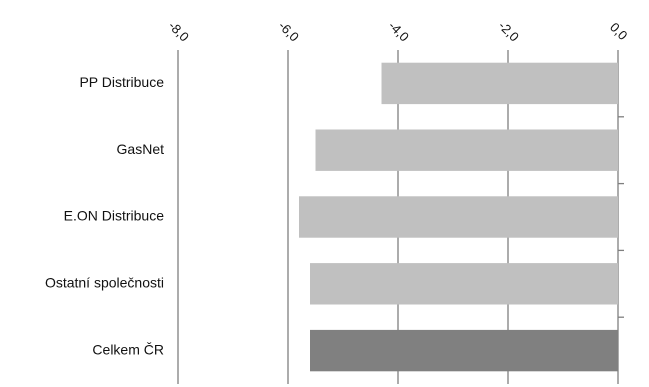 The image size is (649, 387). Describe the element at coordinates (104, 283) in the screenshot. I see `category-label-3: Ostatní společnosti` at that location.